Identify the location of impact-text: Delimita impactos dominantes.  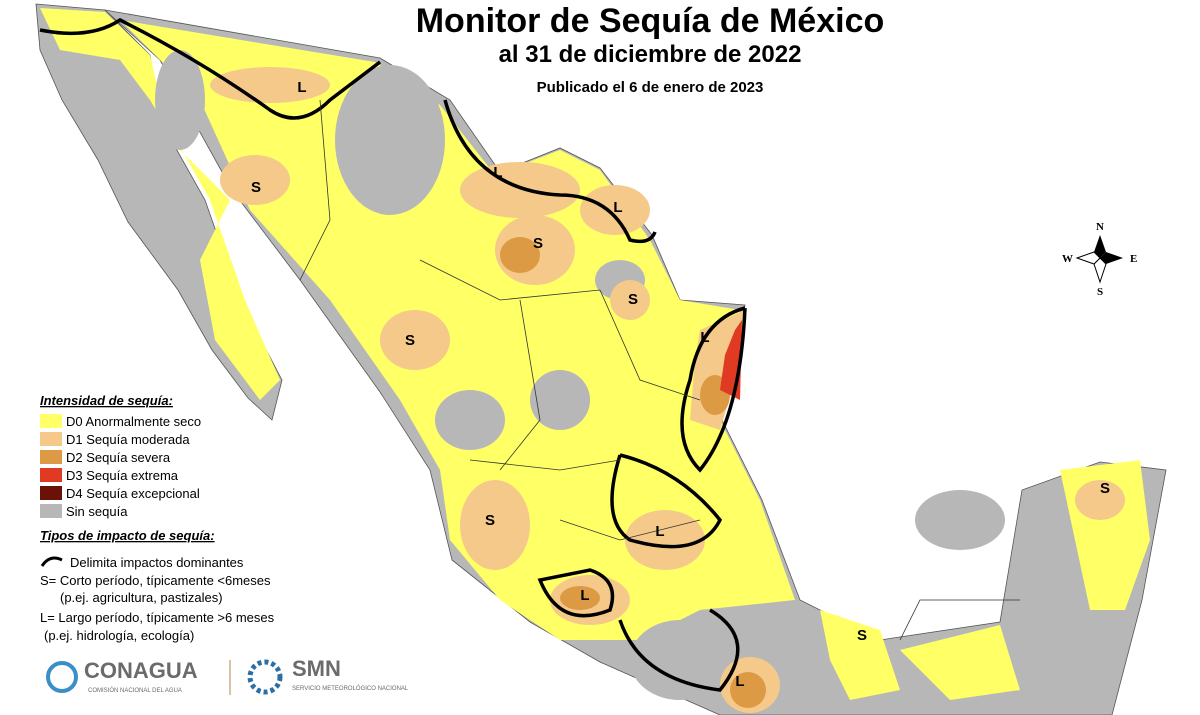
(157, 562).